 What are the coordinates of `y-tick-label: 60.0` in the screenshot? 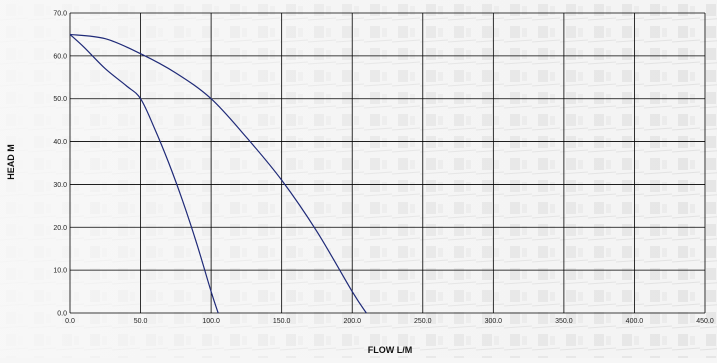 It's located at (60, 56).